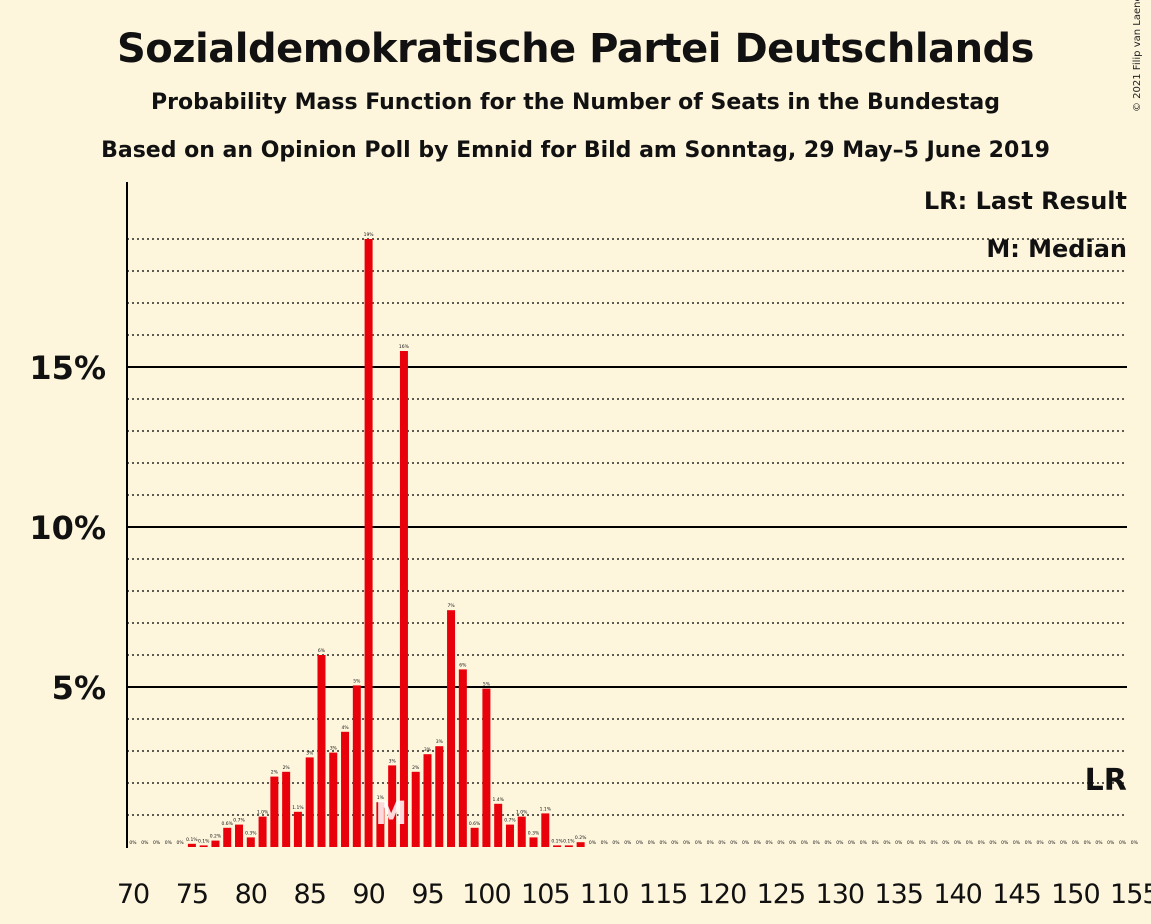 The height and width of the screenshot is (924, 1151). Describe the element at coordinates (957, 894) in the screenshot. I see `x-tick-label-140: 140` at that location.